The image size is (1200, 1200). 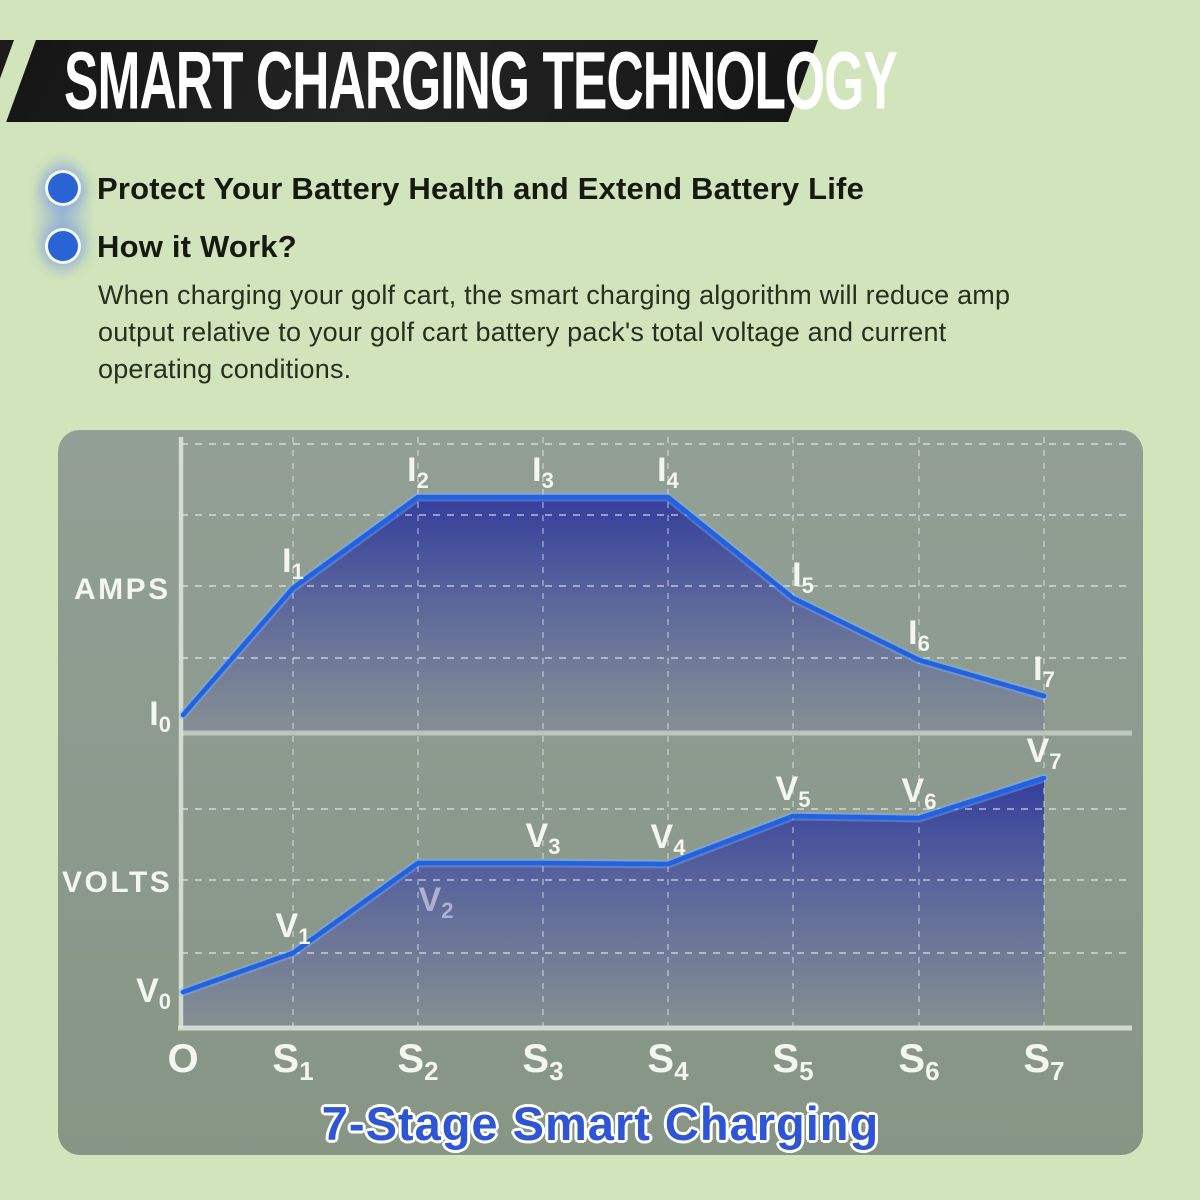 I want to click on x-label-S5: S5, so click(x=792, y=1061).